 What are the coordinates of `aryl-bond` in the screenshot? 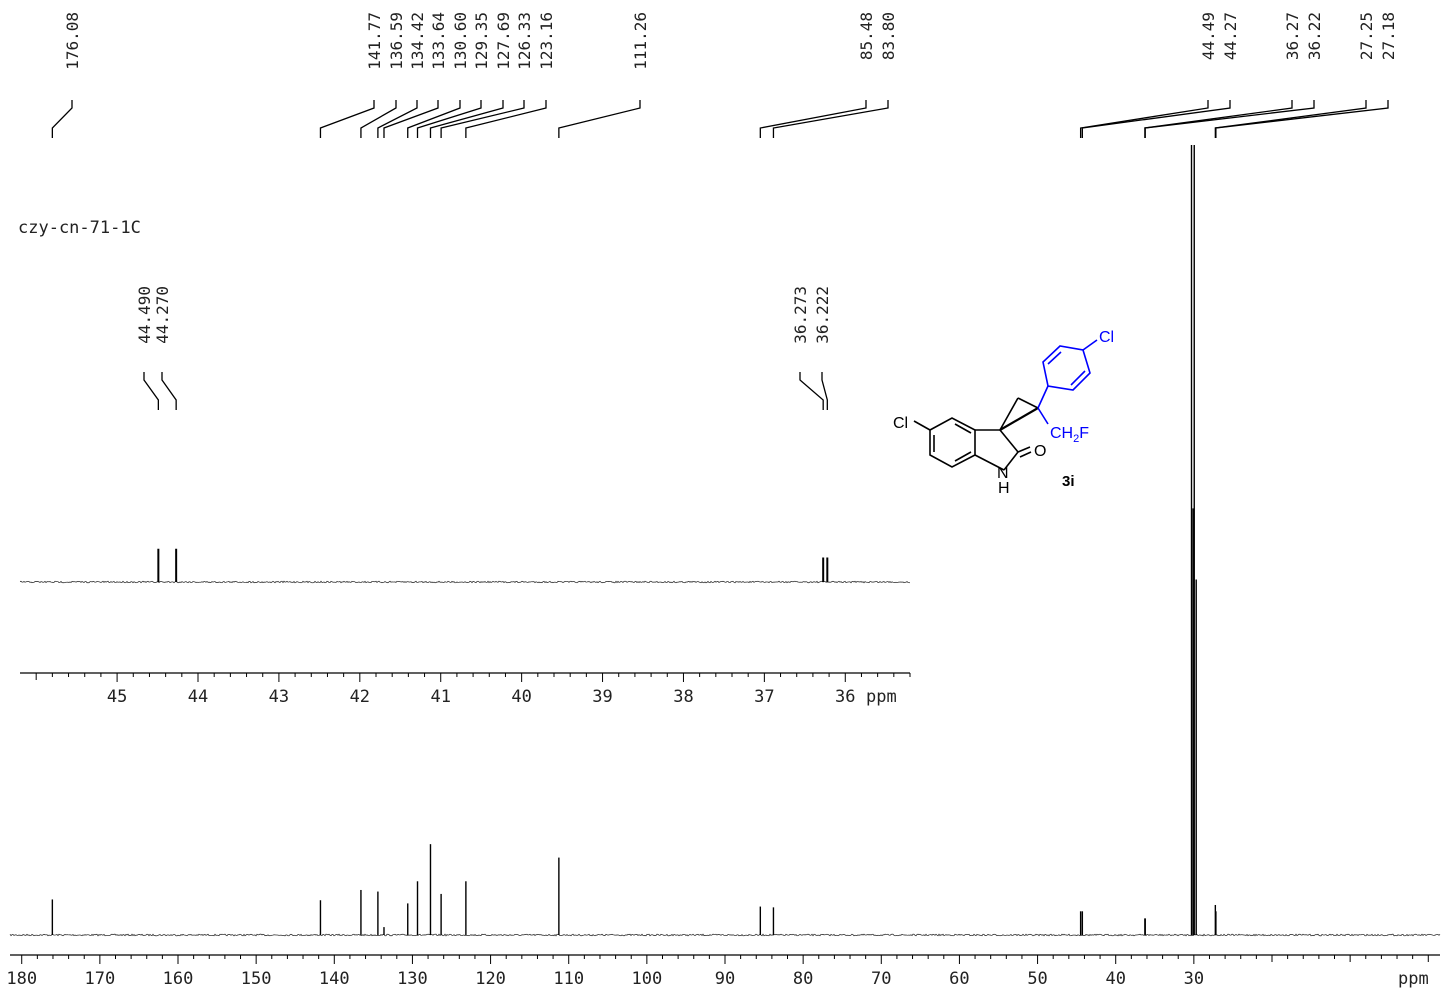 It's located at (1043, 397).